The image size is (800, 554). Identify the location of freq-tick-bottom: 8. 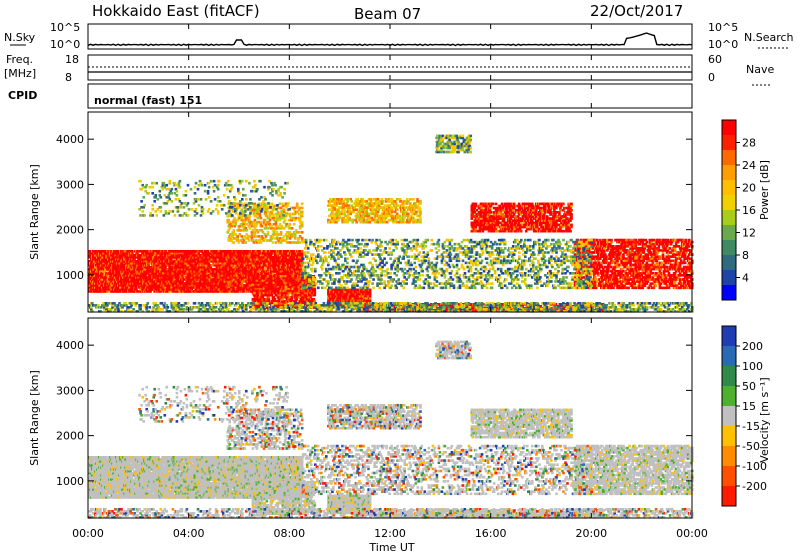
(68, 77).